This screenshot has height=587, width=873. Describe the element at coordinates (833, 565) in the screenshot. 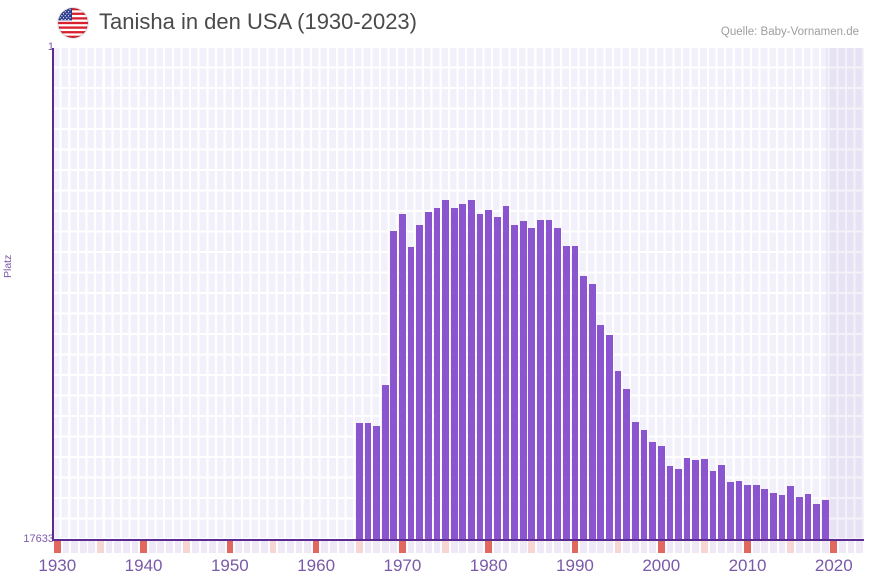

I see `x-axis-tick-label: 2020` at that location.